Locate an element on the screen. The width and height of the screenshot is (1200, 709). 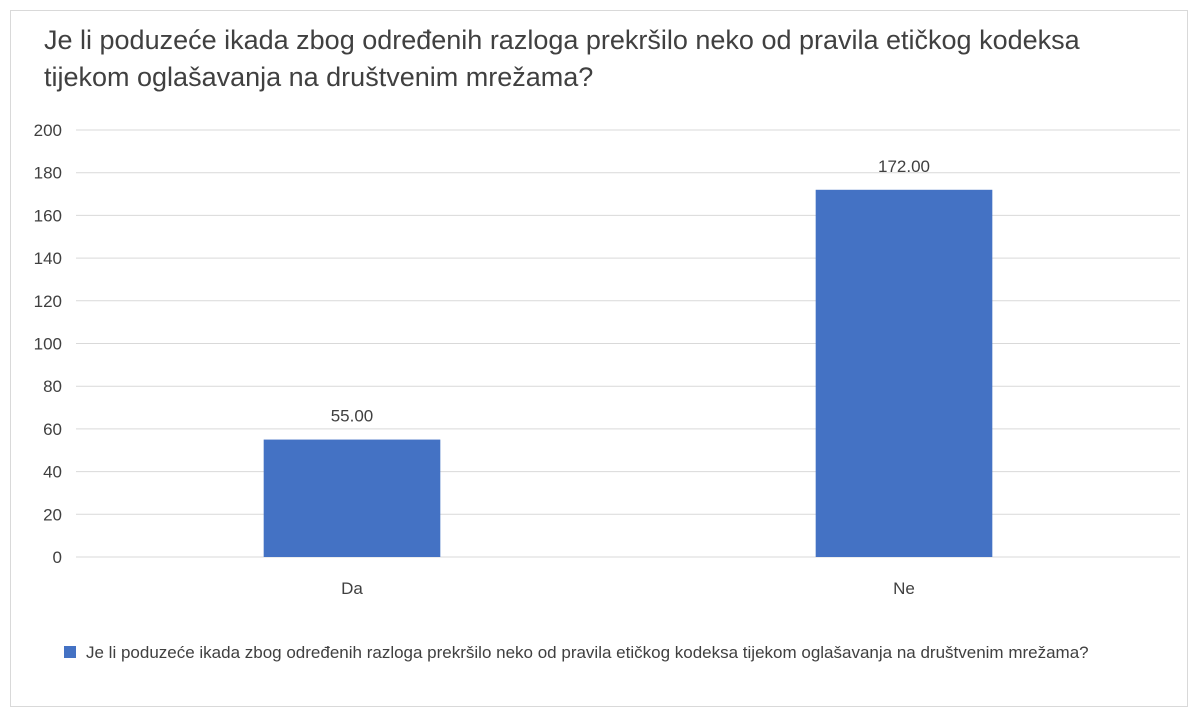
legend-swatch is located at coordinates (70, 652).